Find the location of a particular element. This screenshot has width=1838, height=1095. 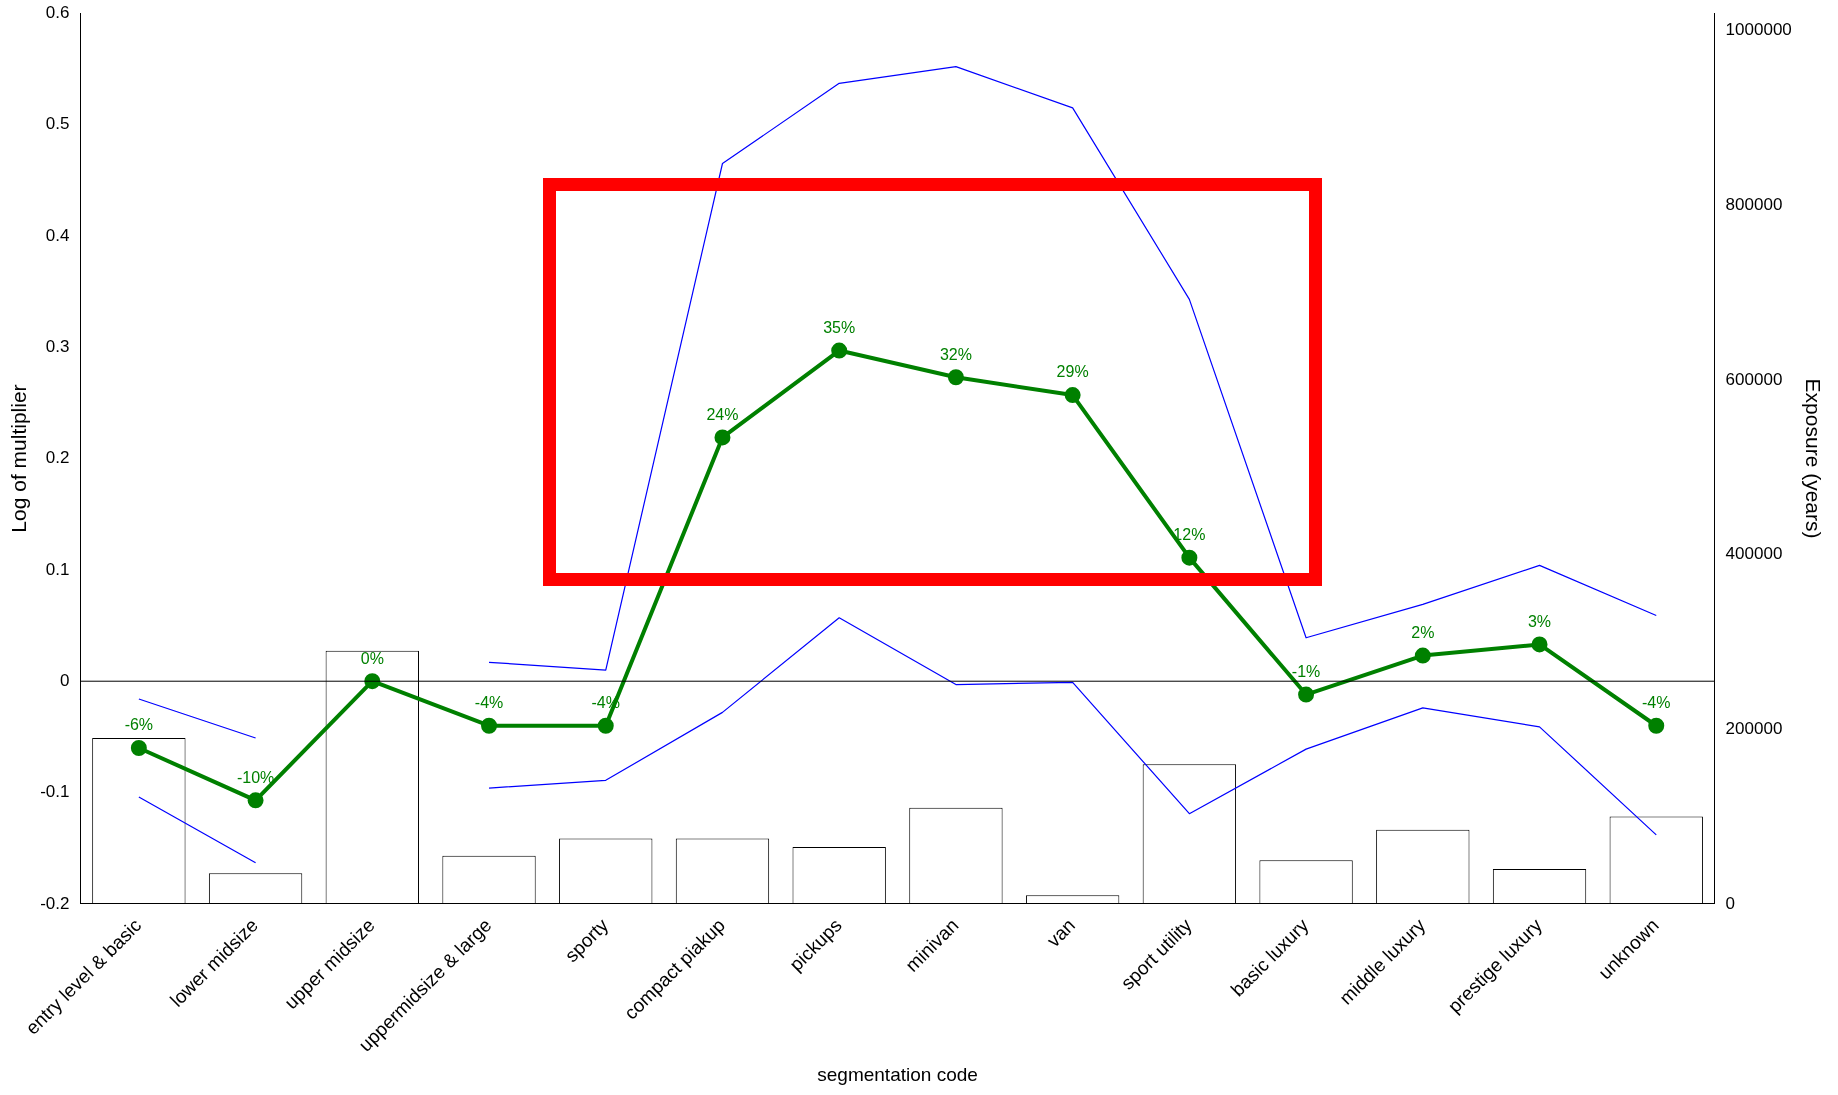

y-tick-label: 0.3 is located at coordinates (57, 346).